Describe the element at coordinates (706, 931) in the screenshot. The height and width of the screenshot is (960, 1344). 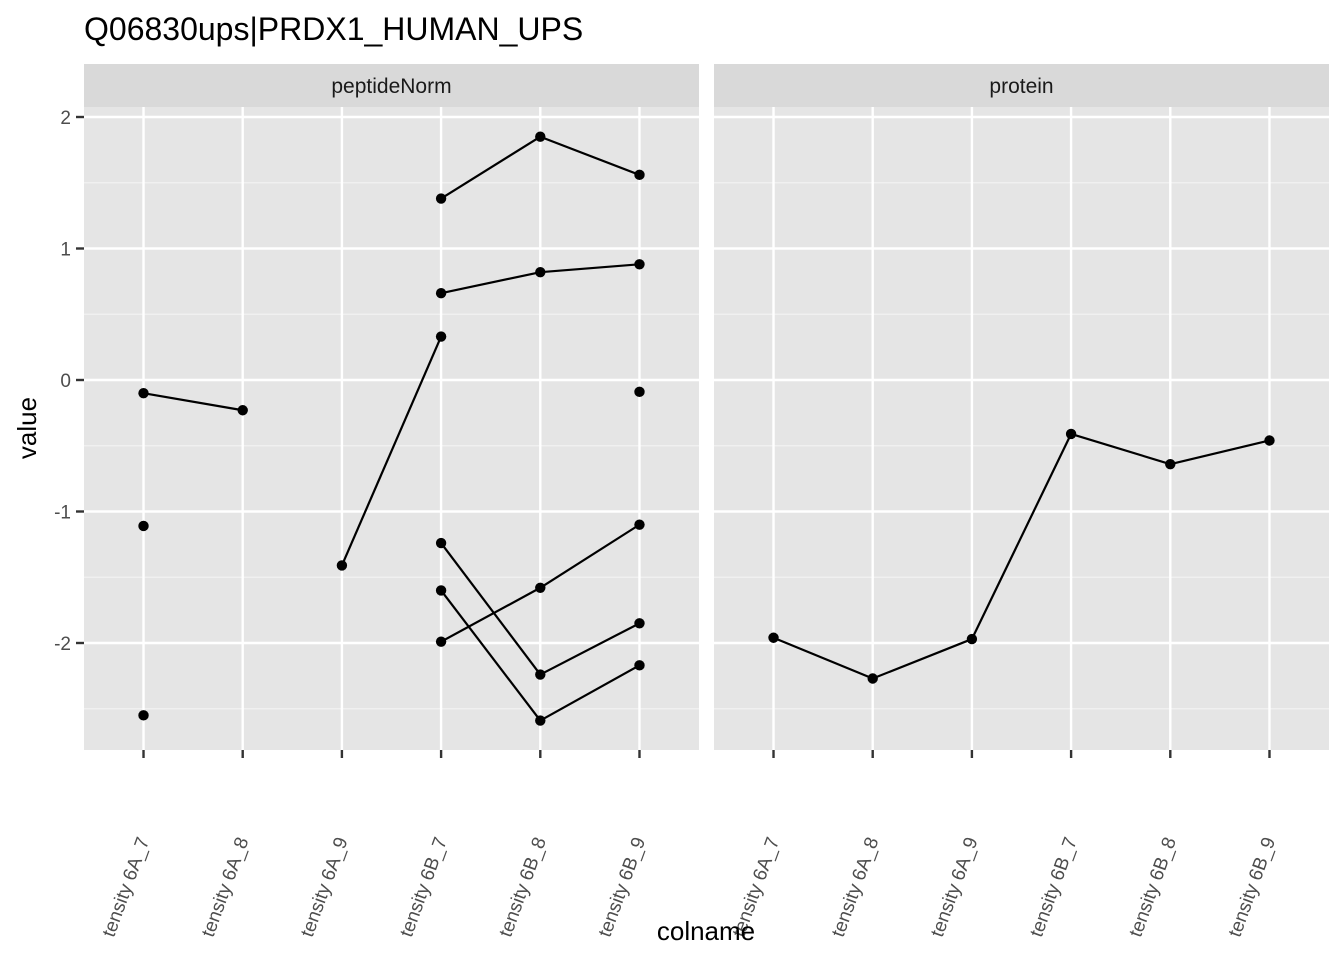
I see `x-axis-title: colname` at that location.